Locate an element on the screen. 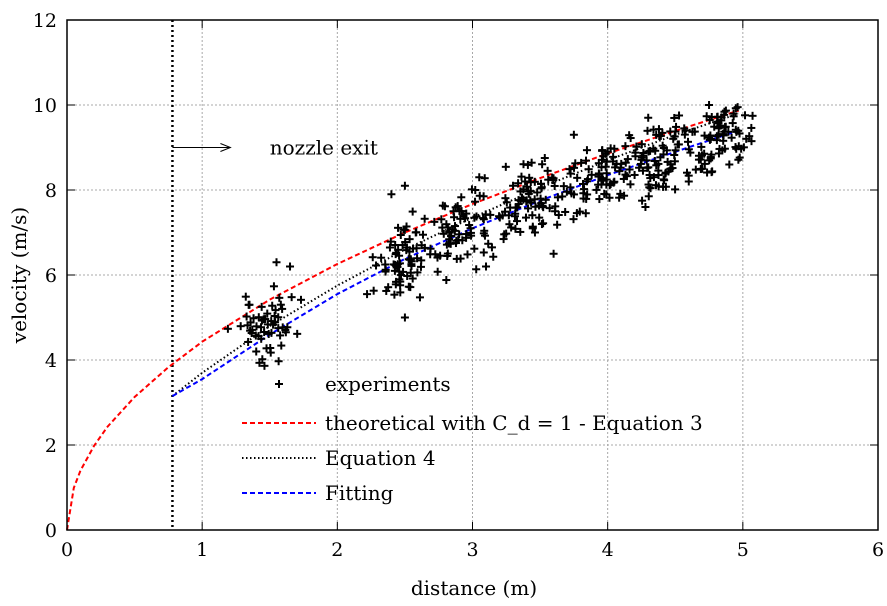  annotation-label: nozzle exit is located at coordinates (324, 148).